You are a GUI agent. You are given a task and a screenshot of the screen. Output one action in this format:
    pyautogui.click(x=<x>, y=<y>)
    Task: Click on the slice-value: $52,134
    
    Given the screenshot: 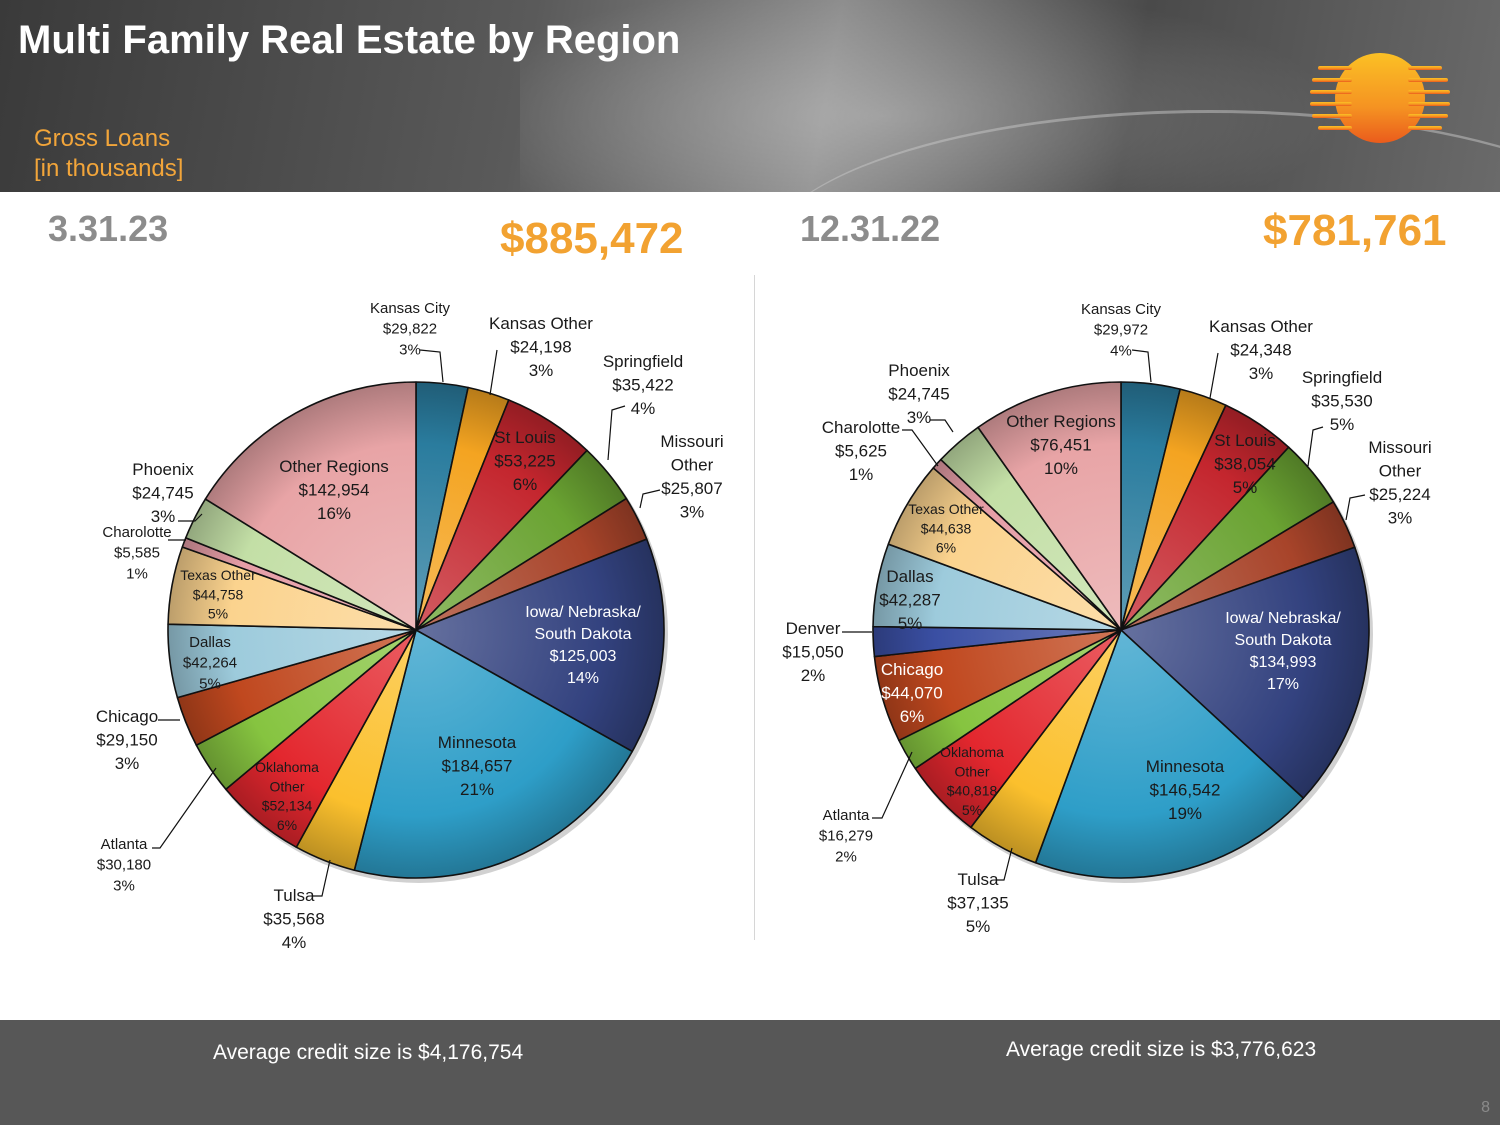 What is the action you would take?
    pyautogui.click(x=287, y=806)
    